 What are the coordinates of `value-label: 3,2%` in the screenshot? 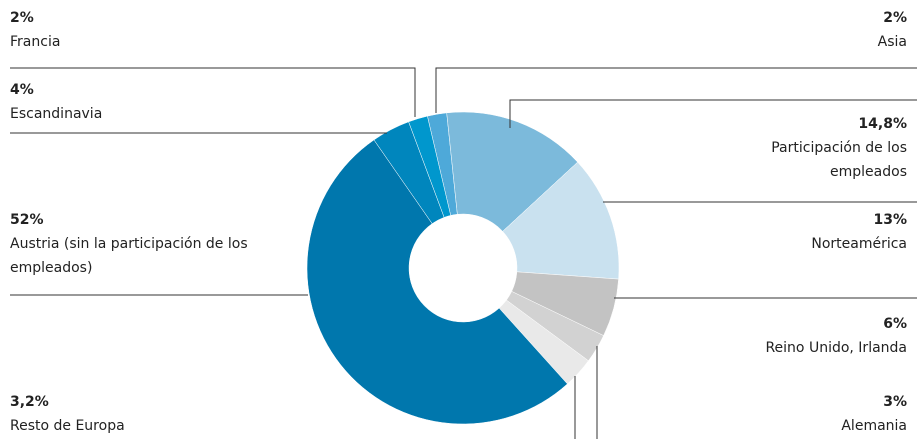 It's located at (29, 402).